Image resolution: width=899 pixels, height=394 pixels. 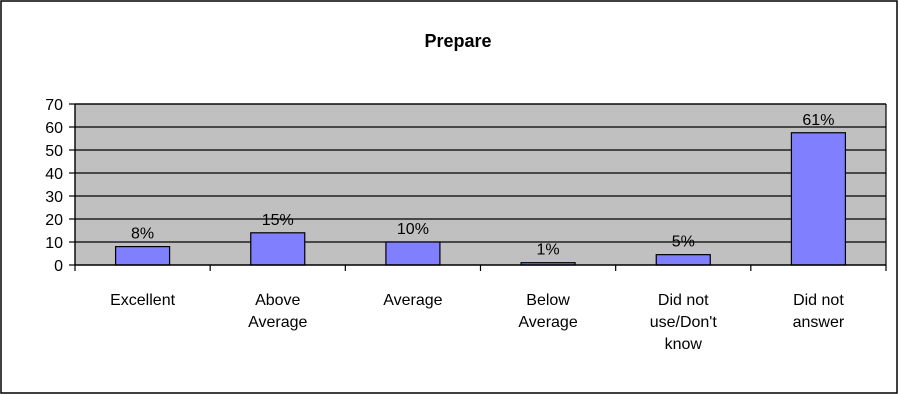 I want to click on y-tick-label: 70, so click(x=54, y=105).